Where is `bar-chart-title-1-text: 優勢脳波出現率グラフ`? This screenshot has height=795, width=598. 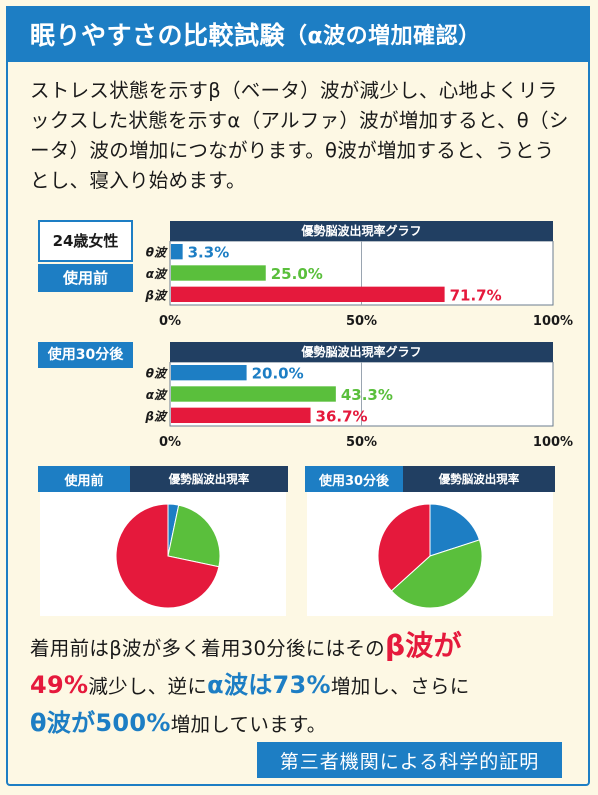 bar-chart-title-1-text: 優勢脳波出現率グラフ is located at coordinates (361, 231).